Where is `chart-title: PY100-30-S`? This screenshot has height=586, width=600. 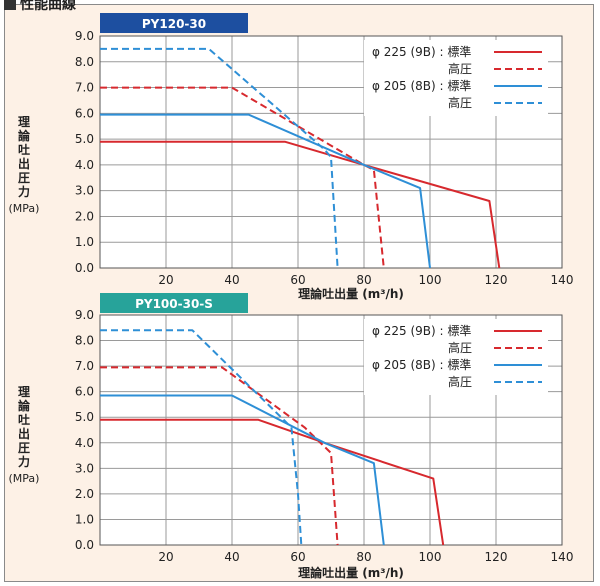
chart-title: PY100-30-S is located at coordinates (174, 304).